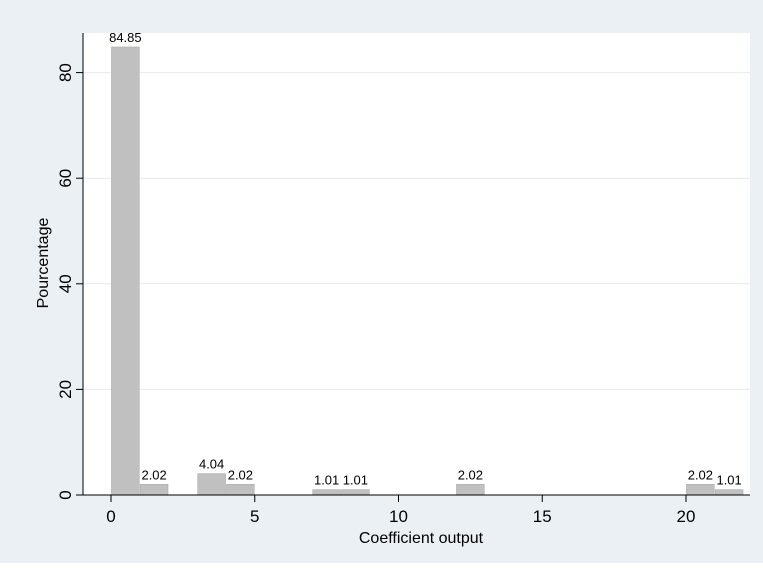 This screenshot has width=763, height=568. Describe the element at coordinates (65, 494) in the screenshot. I see `y-tick-label: 0` at that location.